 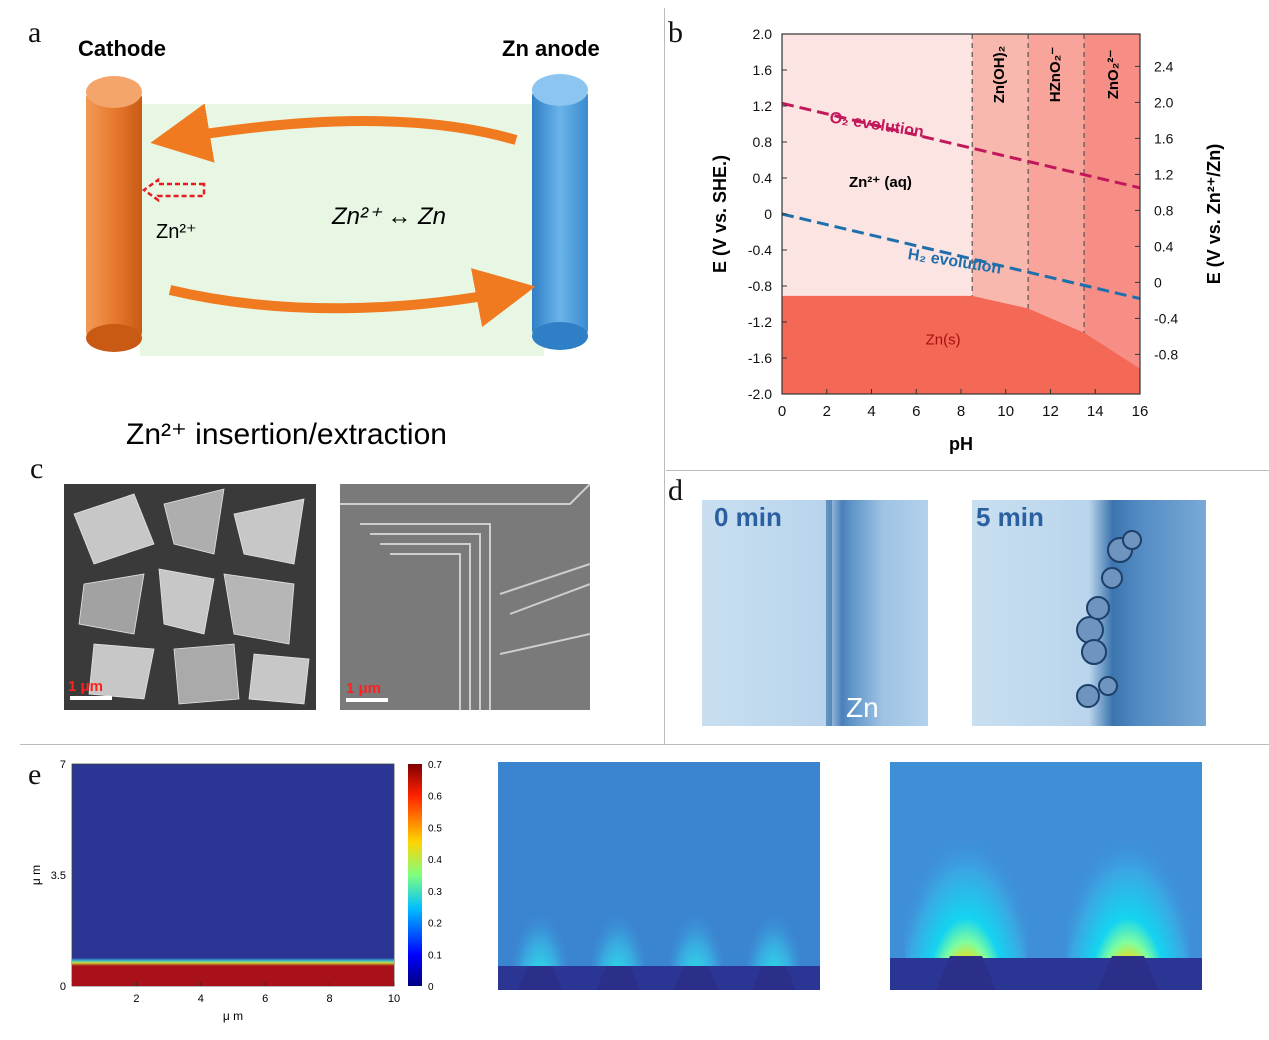 What do you see at coordinates (1010, 517) in the screenshot?
I see `time-label-5: 5 min` at bounding box center [1010, 517].